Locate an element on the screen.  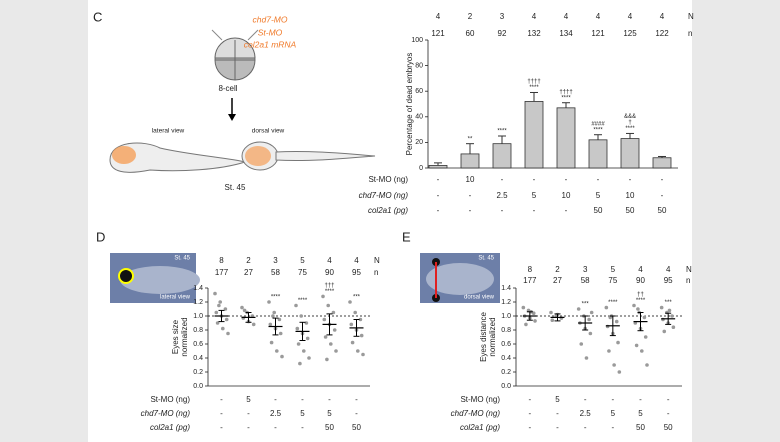
panel-letter: C is located at coordinates (97, 16).